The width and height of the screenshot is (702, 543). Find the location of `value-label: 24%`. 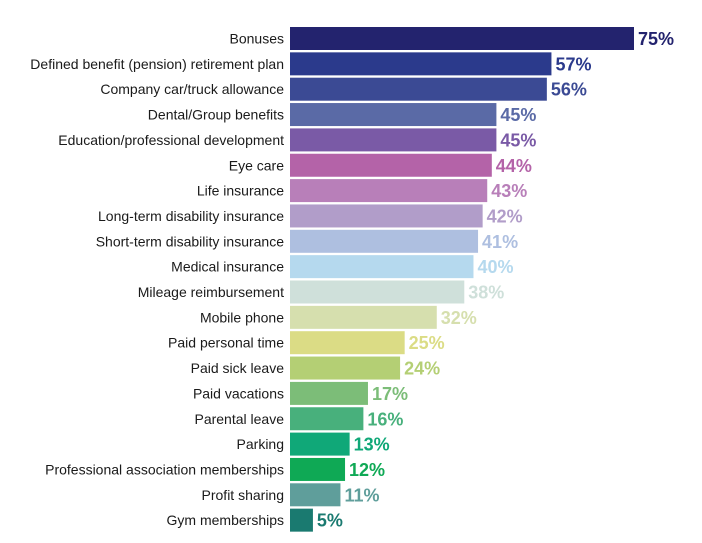

value-label: 24% is located at coordinates (422, 369).